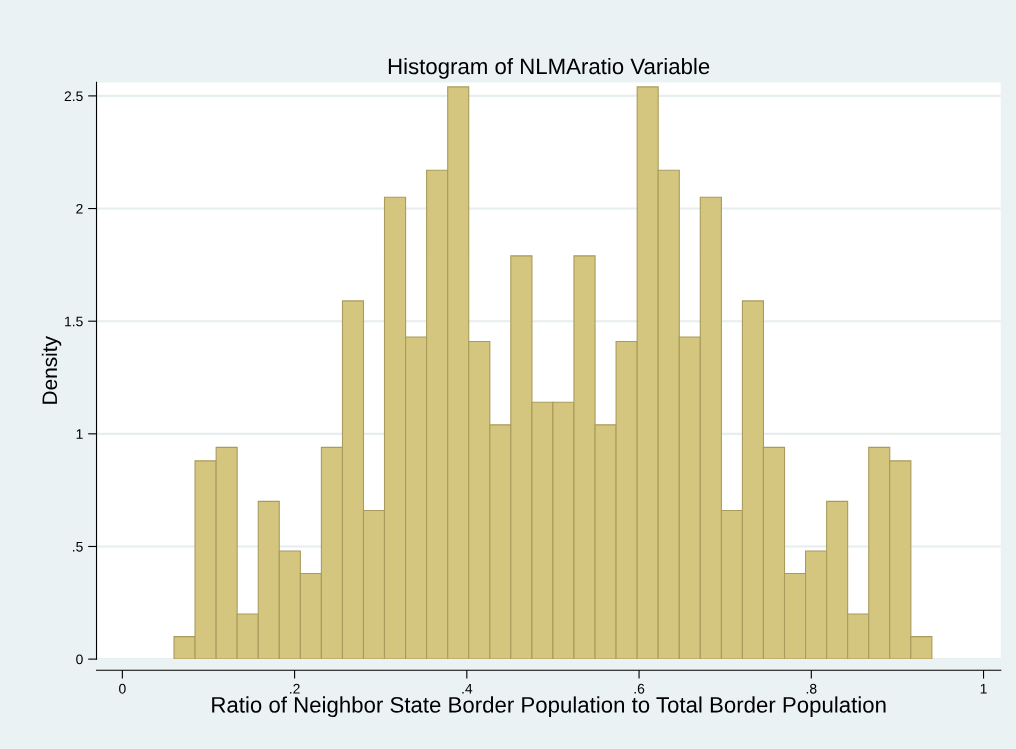 Image resolution: width=1016 pixels, height=749 pixels. Describe the element at coordinates (639, 688) in the screenshot. I see `x-tick-label: .6` at that location.